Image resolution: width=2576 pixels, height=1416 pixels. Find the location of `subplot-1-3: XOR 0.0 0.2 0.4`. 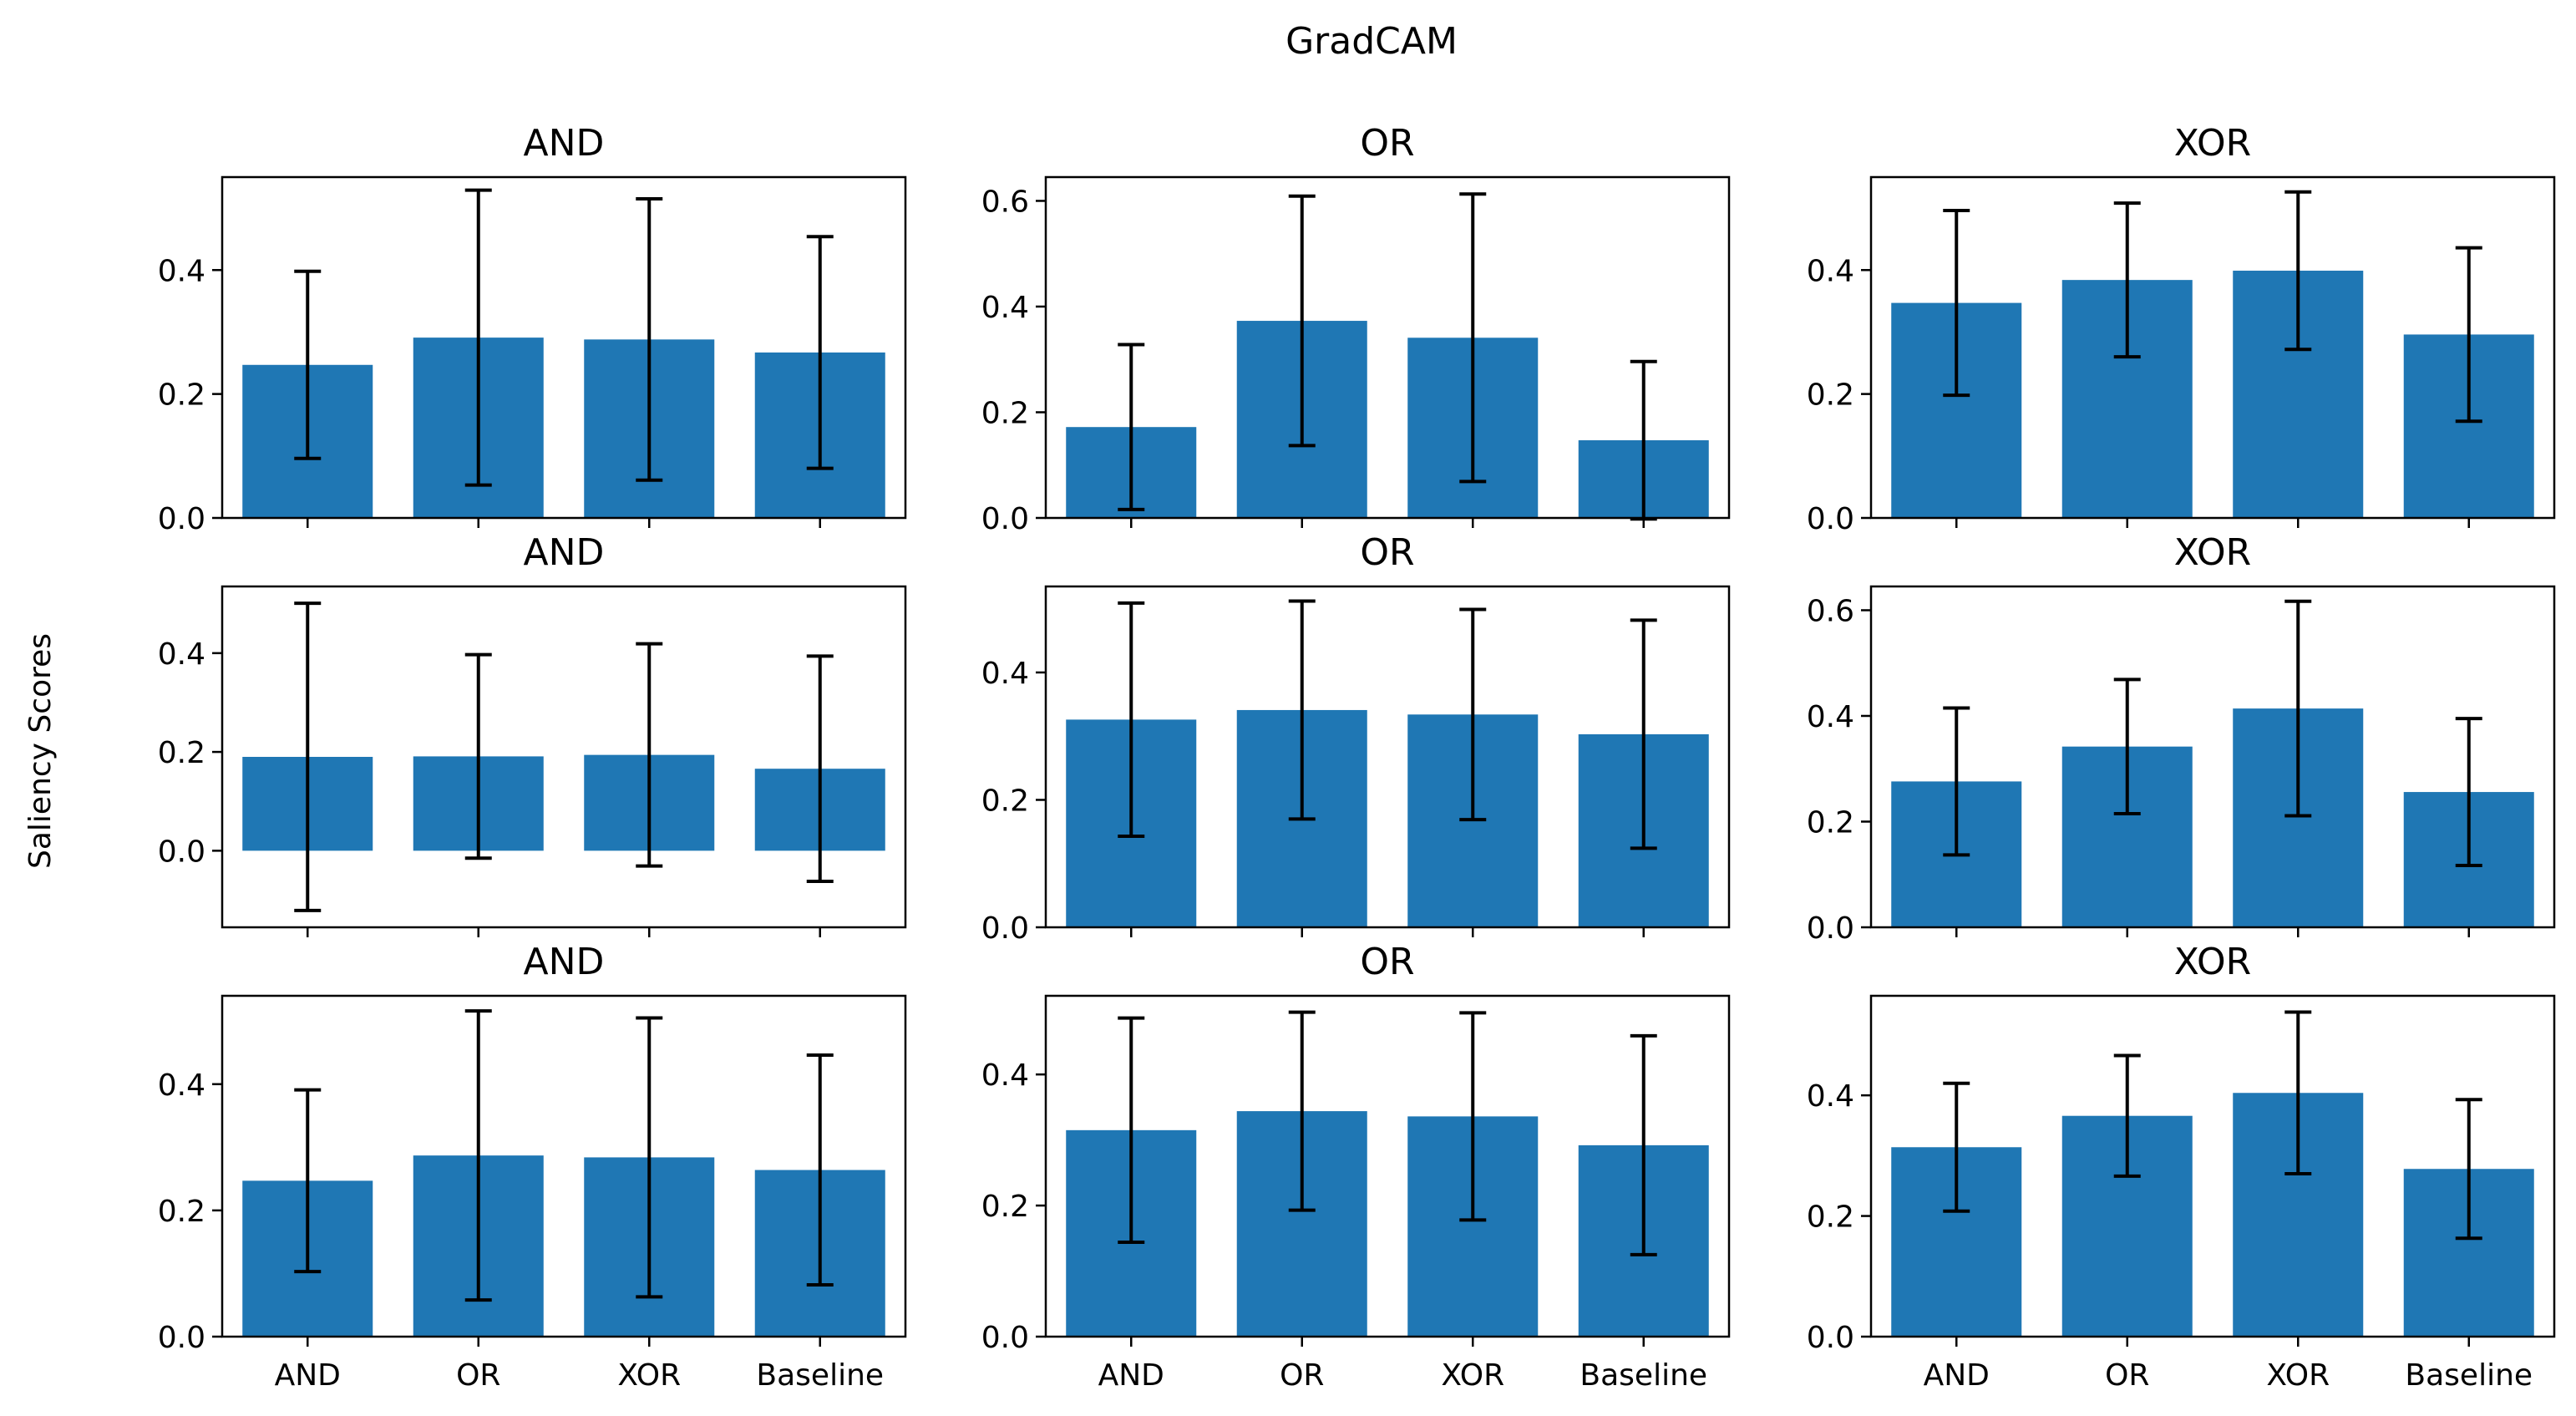

subplot-1-3: XOR 0.0 0.2 0.4 is located at coordinates (2181, 329).